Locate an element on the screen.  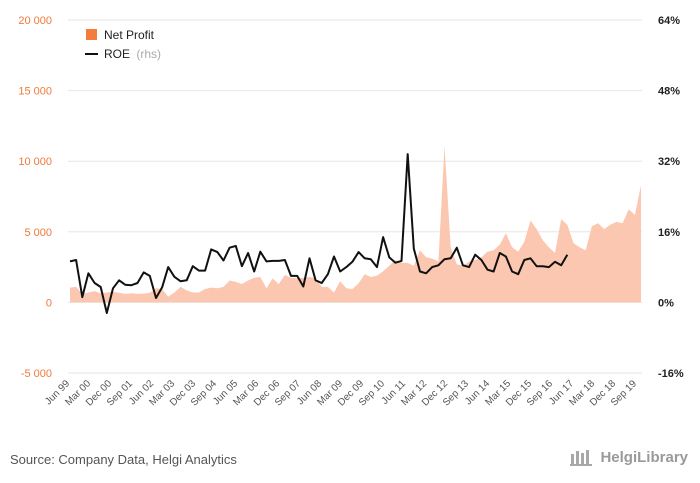
legend: Net Profit ROE (rhs) is located at coordinates (123, 44).